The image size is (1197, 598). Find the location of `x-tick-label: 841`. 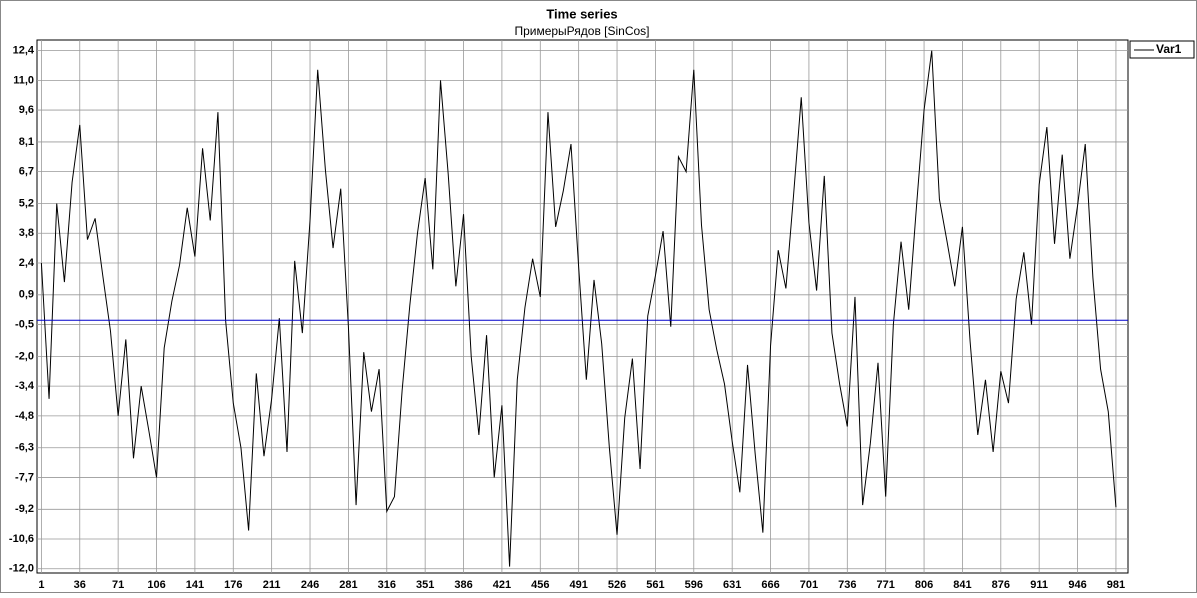

x-tick-label: 841 is located at coordinates (962, 585).